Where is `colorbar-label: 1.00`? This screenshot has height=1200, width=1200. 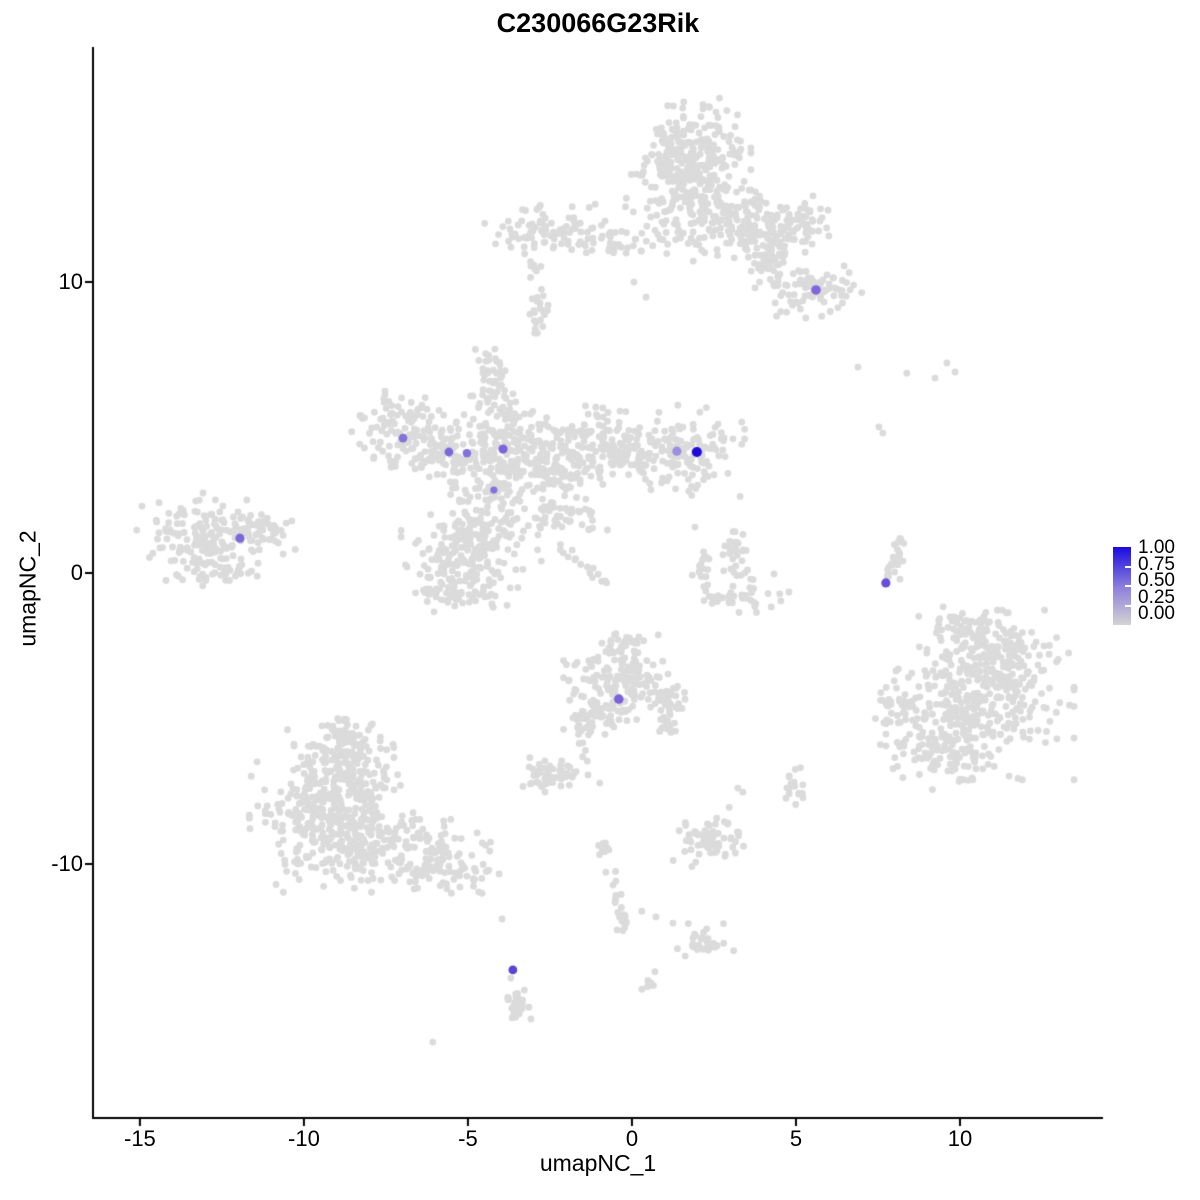 colorbar-label: 1.00 is located at coordinates (1156, 547).